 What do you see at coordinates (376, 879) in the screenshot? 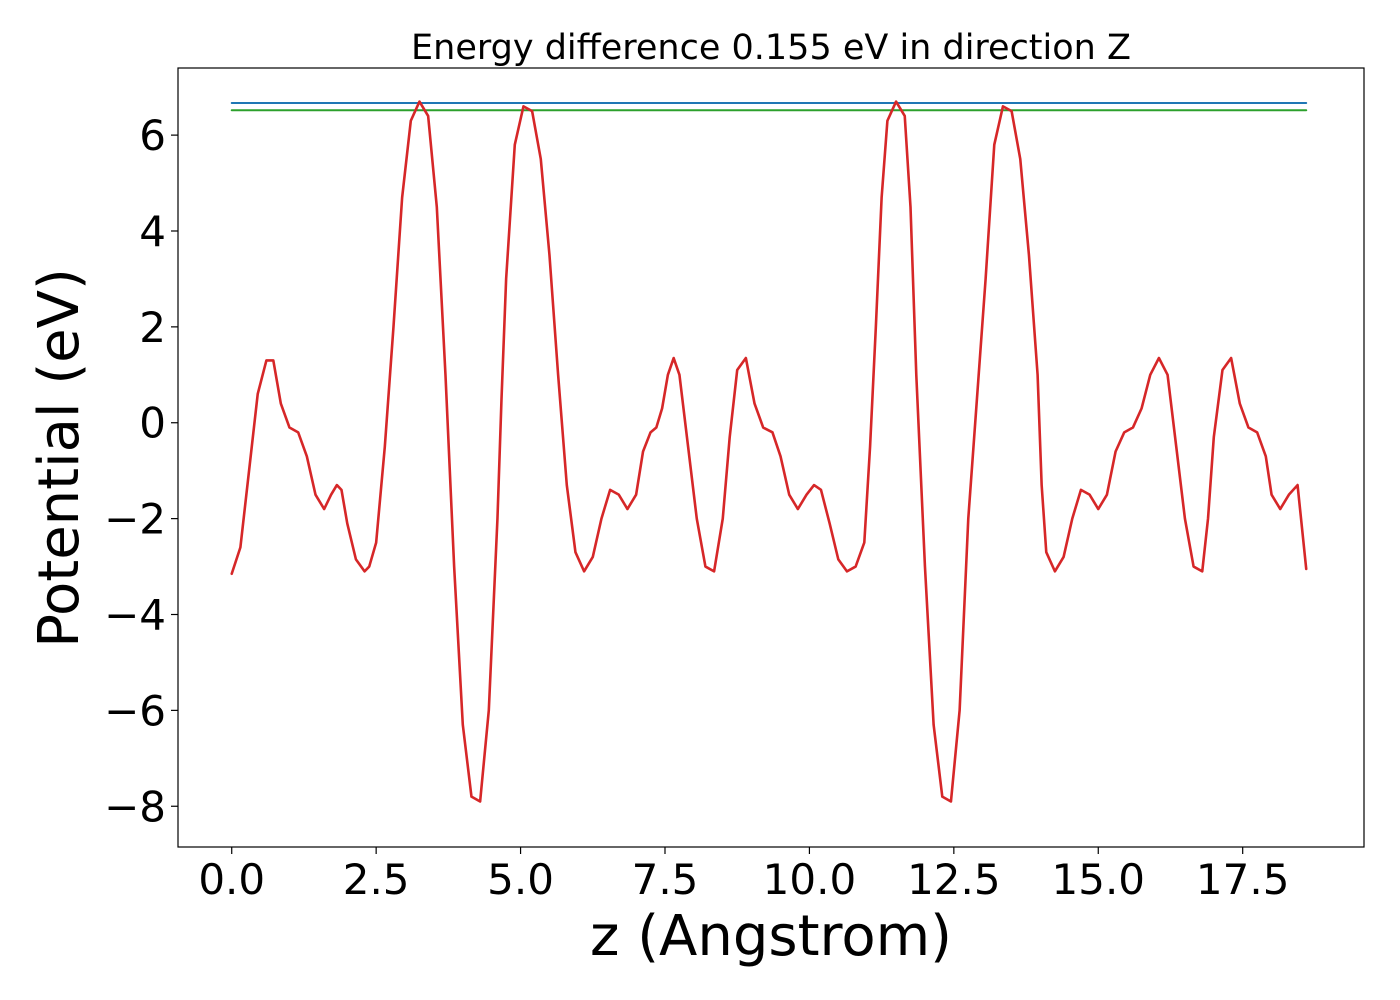
I see `x-tick-label: 2.5` at bounding box center [376, 879].